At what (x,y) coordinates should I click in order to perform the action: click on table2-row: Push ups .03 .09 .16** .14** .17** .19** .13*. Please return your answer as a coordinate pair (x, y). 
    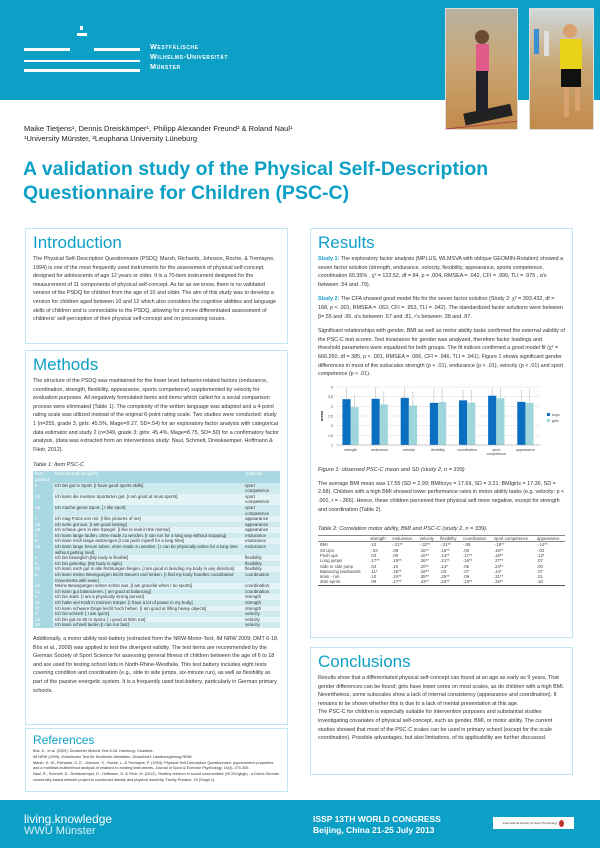
    Looking at the image, I should click on (441, 555).